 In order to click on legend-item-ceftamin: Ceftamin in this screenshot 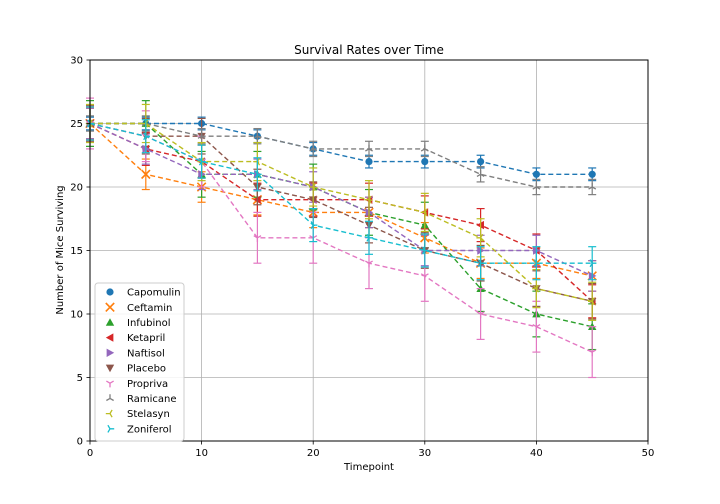, I will do `click(138, 308)`.